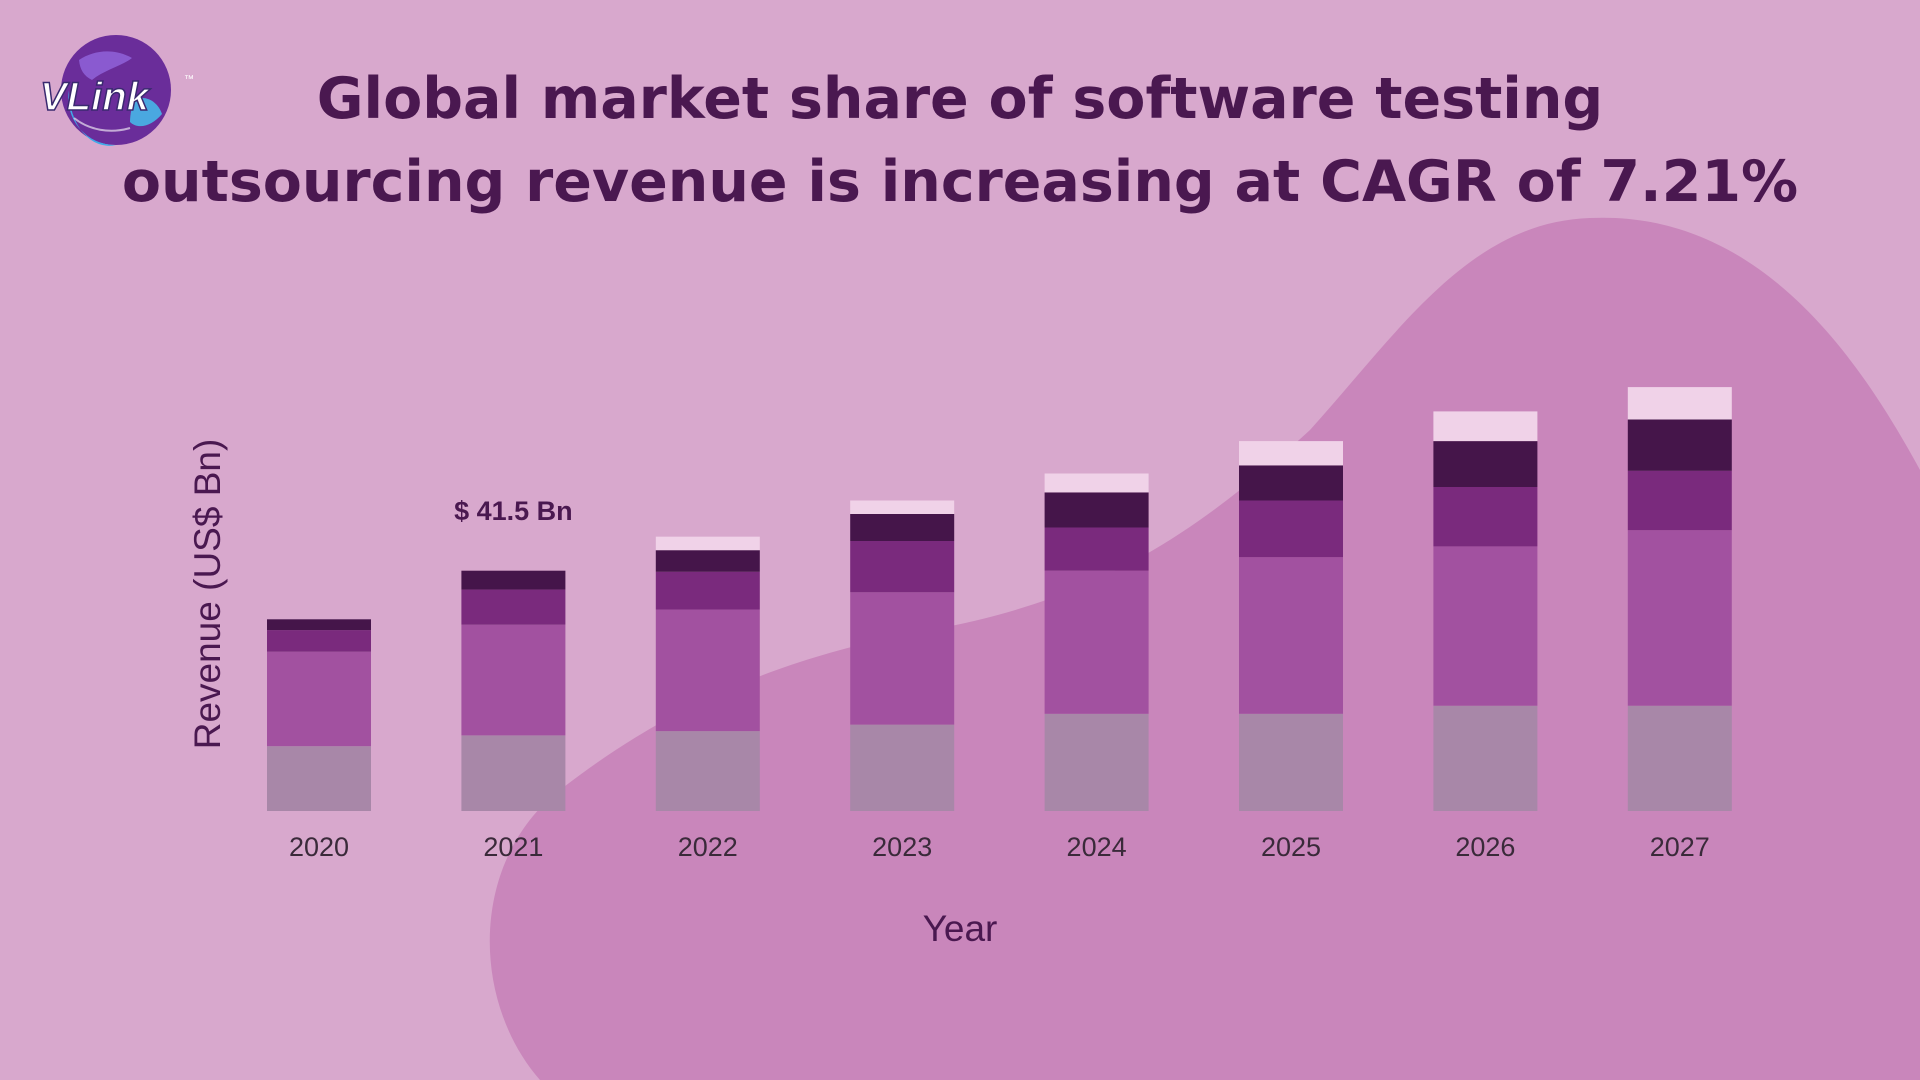 The width and height of the screenshot is (1920, 1080). Describe the element at coordinates (319, 847) in the screenshot. I see `x-tick-label: 2020` at that location.